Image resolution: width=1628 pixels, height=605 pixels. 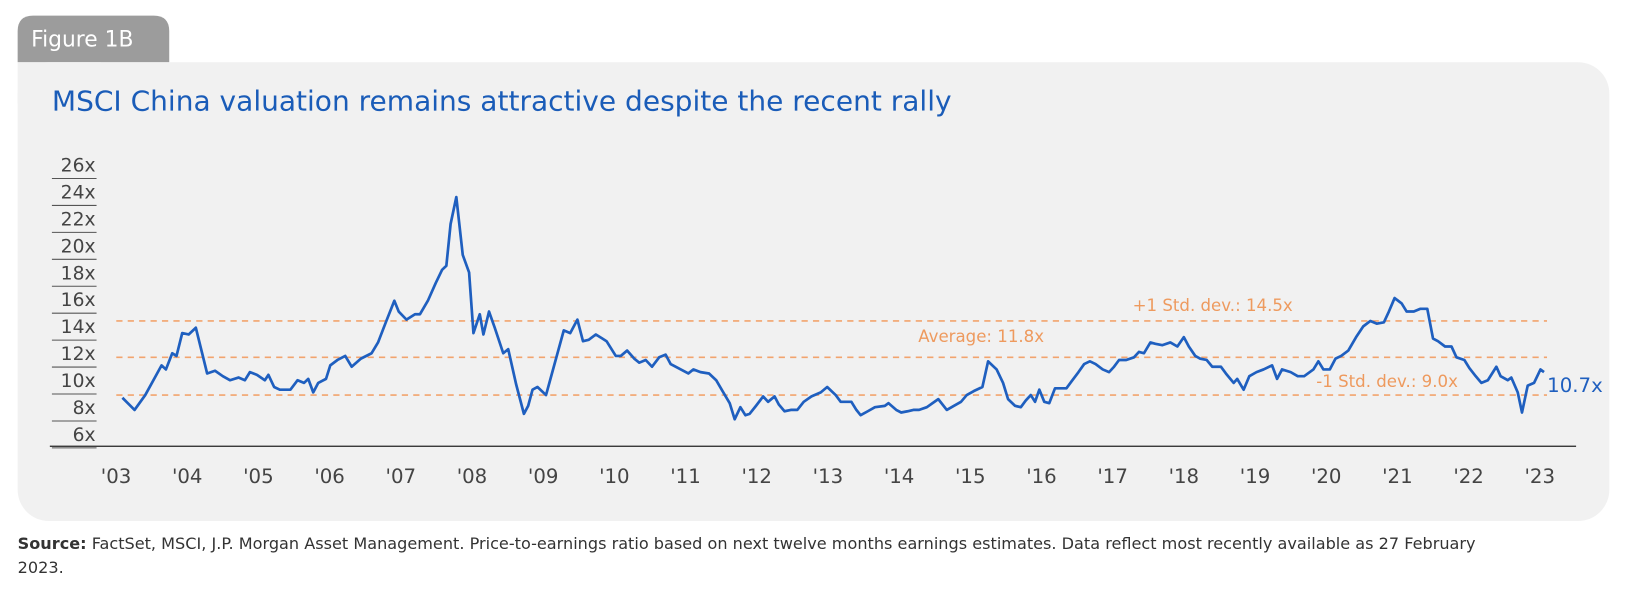 I want to click on x-tick-label: '15, so click(x=970, y=476).